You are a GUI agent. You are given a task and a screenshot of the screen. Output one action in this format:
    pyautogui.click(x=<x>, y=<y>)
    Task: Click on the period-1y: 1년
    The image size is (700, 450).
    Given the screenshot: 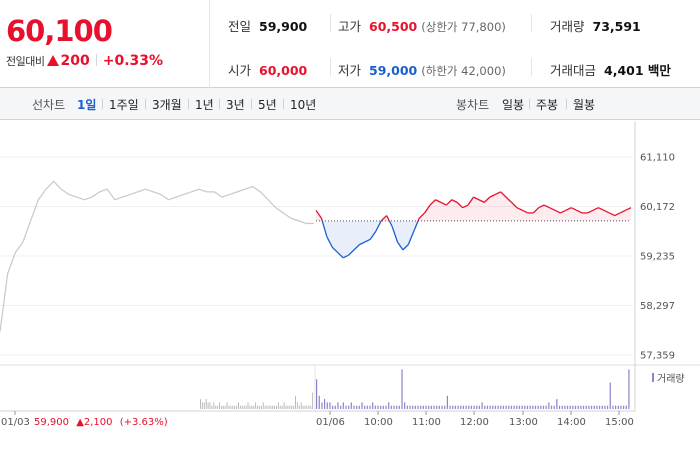 What is the action you would take?
    pyautogui.click(x=204, y=105)
    